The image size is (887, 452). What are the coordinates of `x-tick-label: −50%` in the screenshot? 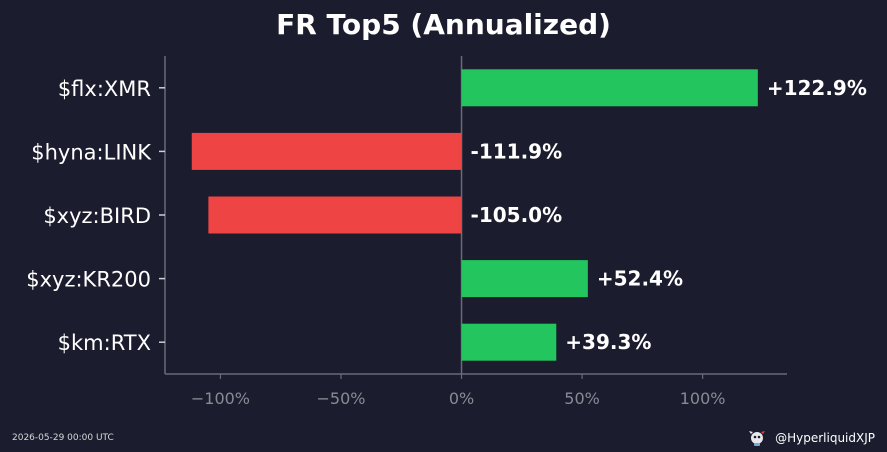 It's located at (341, 398).